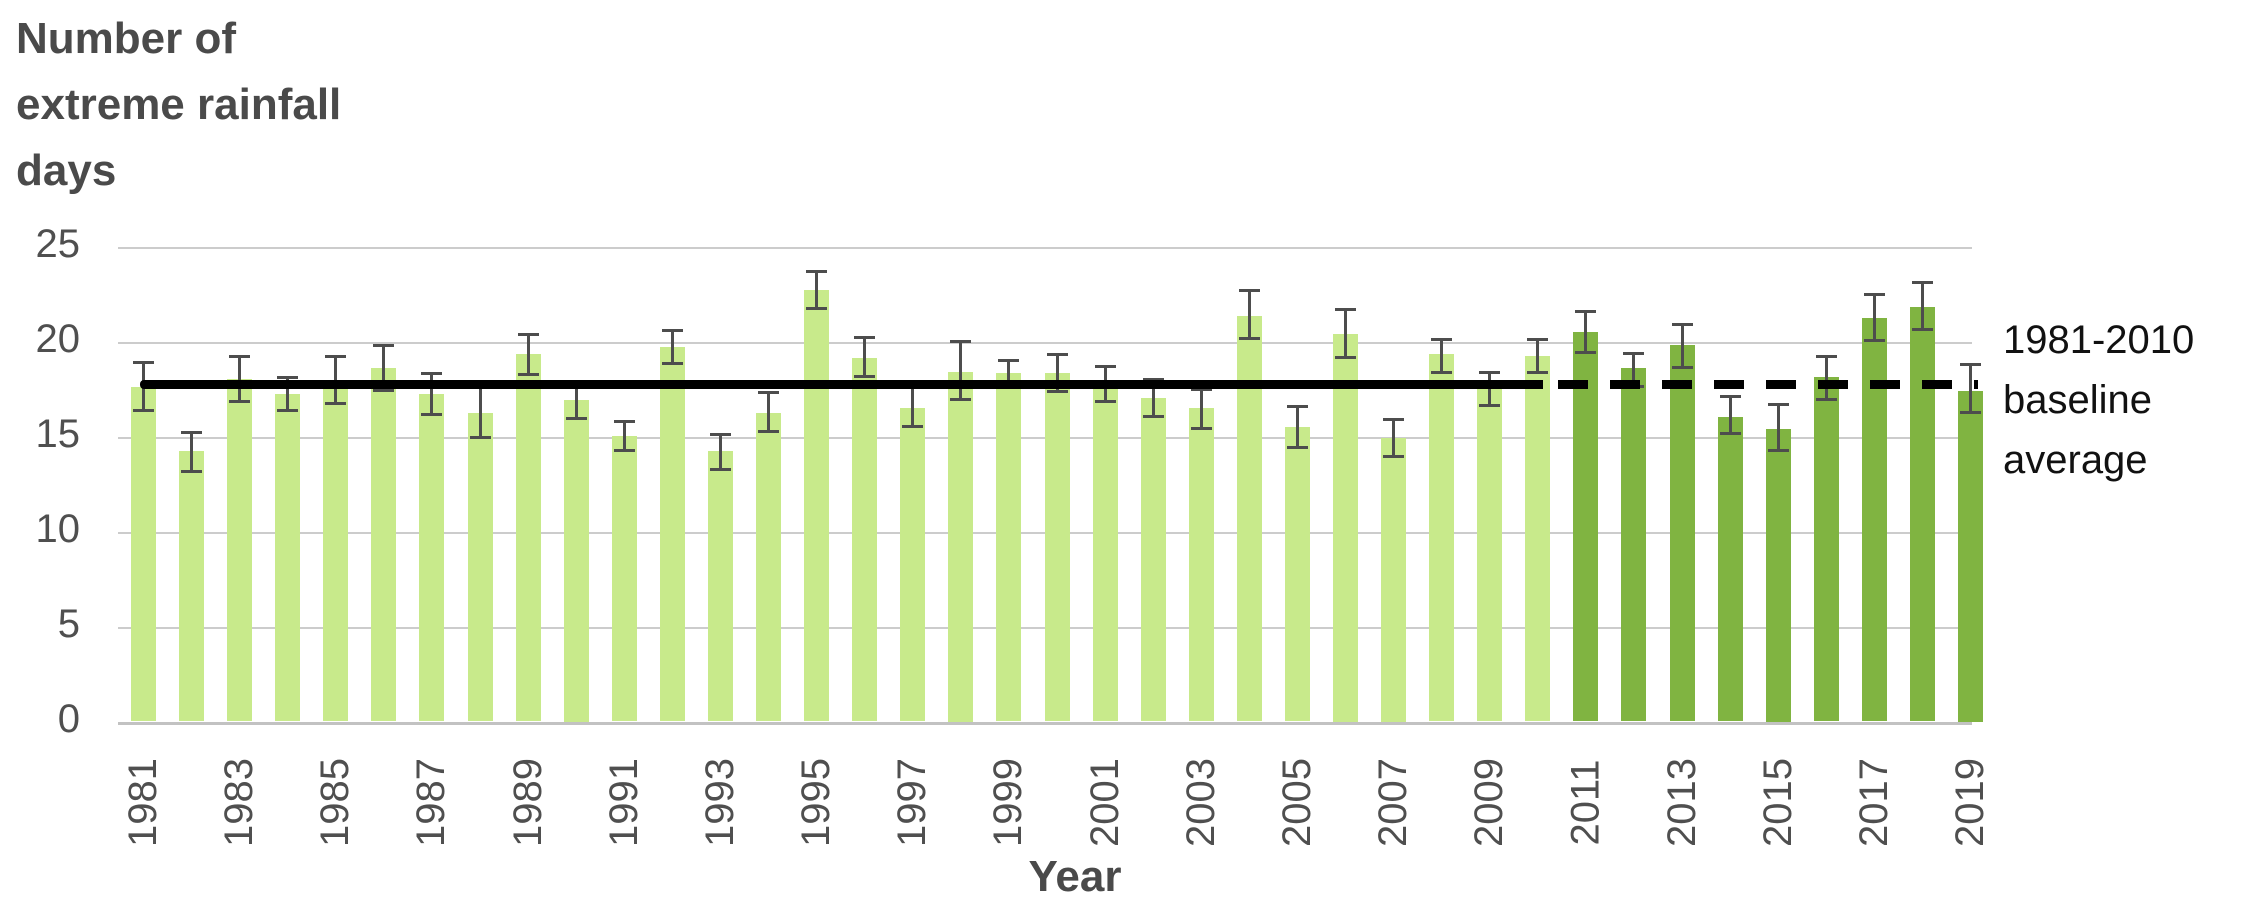  What do you see at coordinates (816, 802) in the screenshot?
I see `x-tick-label-1995: 1995` at bounding box center [816, 802].